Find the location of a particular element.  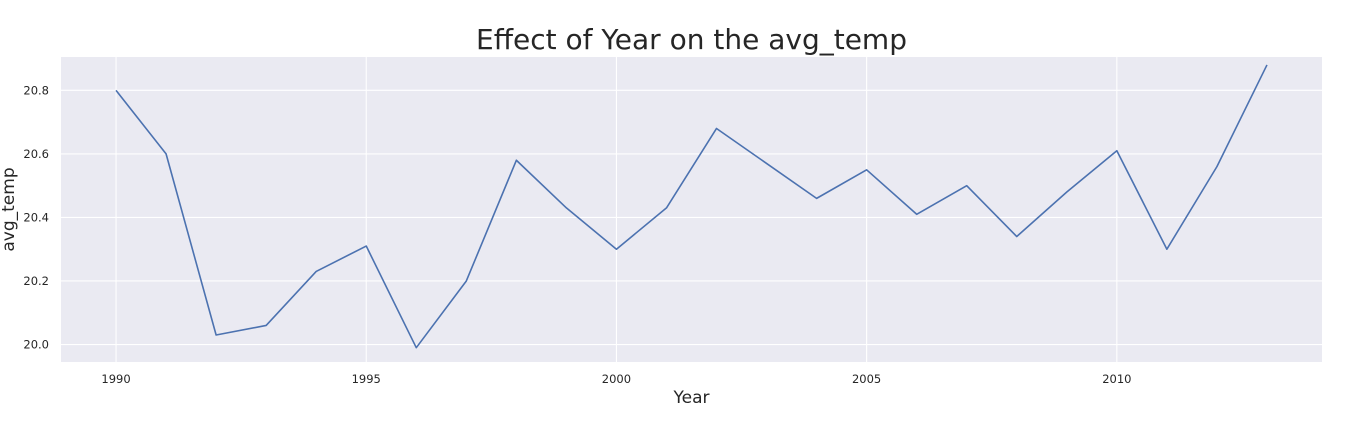

x-tick-labels: 1990 1995 2000 2005 2010 is located at coordinates (616, 379).